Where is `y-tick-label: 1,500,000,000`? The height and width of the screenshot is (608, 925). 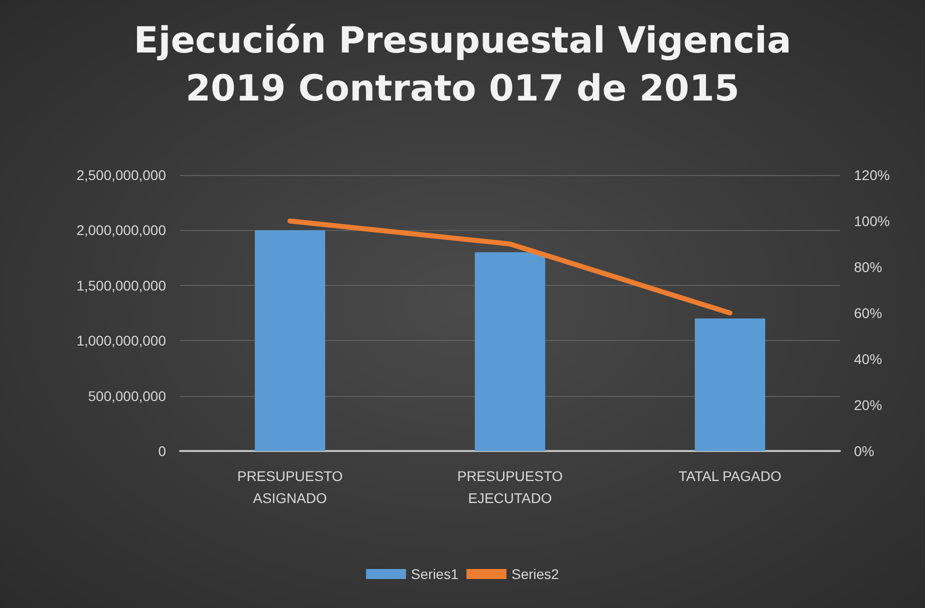
y-tick-label: 1,500,000,000 is located at coordinates (121, 285).